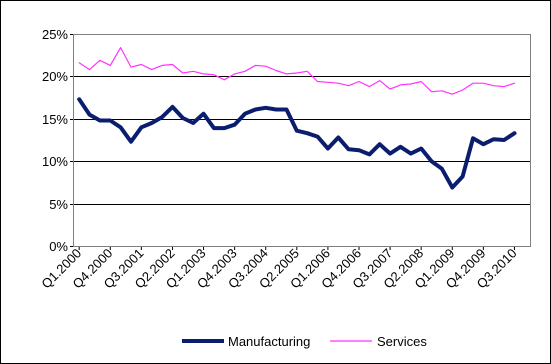 The image size is (551, 364). Describe the element at coordinates (55, 119) in the screenshot. I see `y-tick-label: 15%` at that location.